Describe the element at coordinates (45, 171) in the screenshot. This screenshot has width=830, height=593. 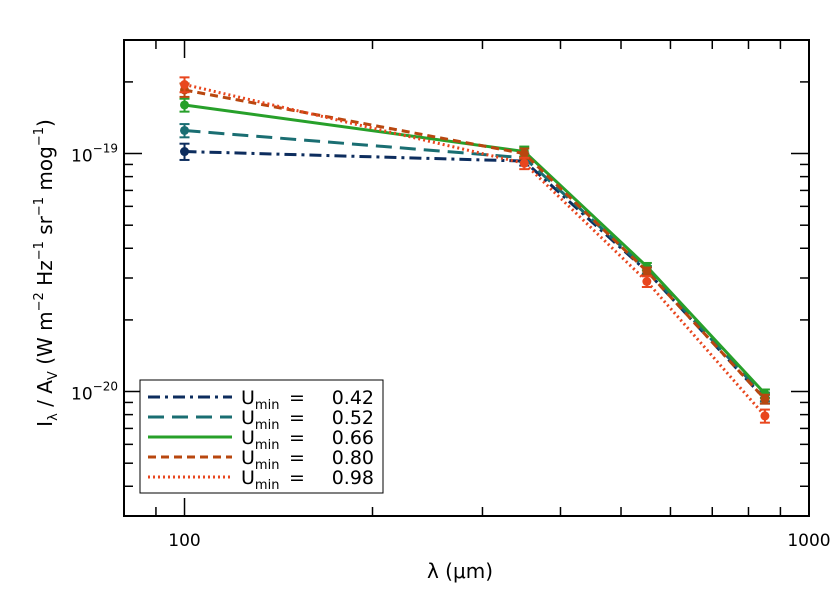
I see `ylabel-units-d: mog` at that location.